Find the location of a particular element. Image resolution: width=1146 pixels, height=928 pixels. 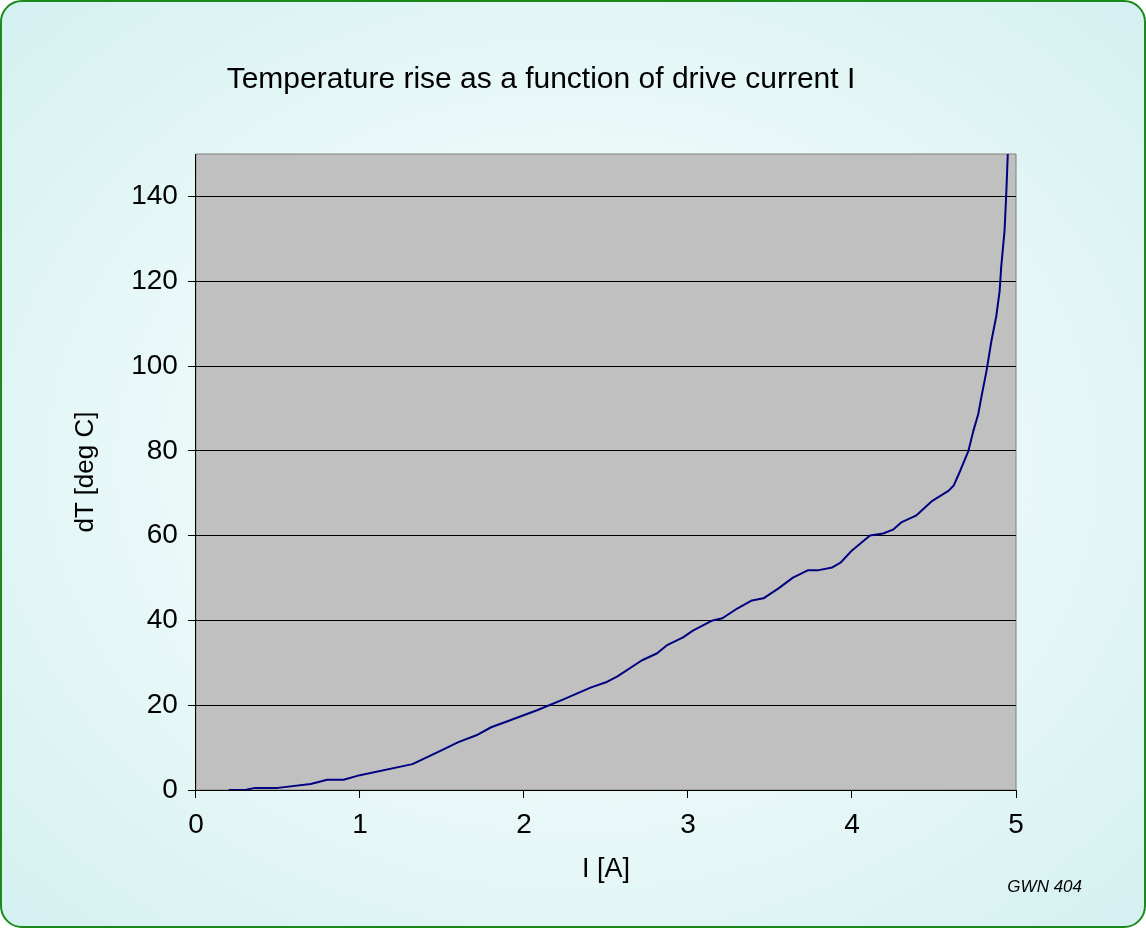

y-axis-title: dT [deg C] is located at coordinates (83, 472).